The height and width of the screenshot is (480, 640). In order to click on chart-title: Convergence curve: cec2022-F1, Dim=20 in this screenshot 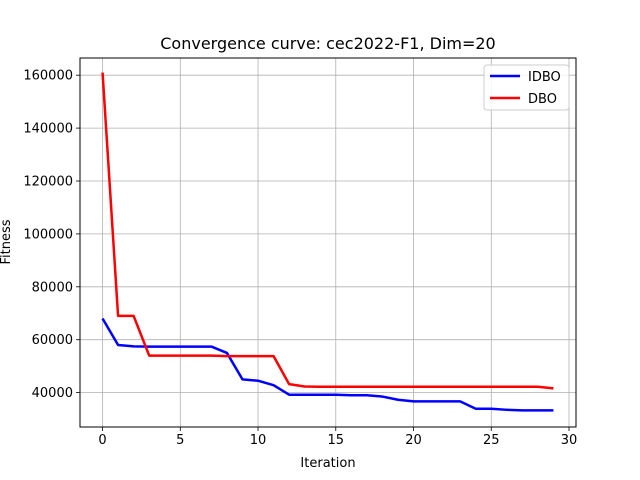, I will do `click(327, 43)`.